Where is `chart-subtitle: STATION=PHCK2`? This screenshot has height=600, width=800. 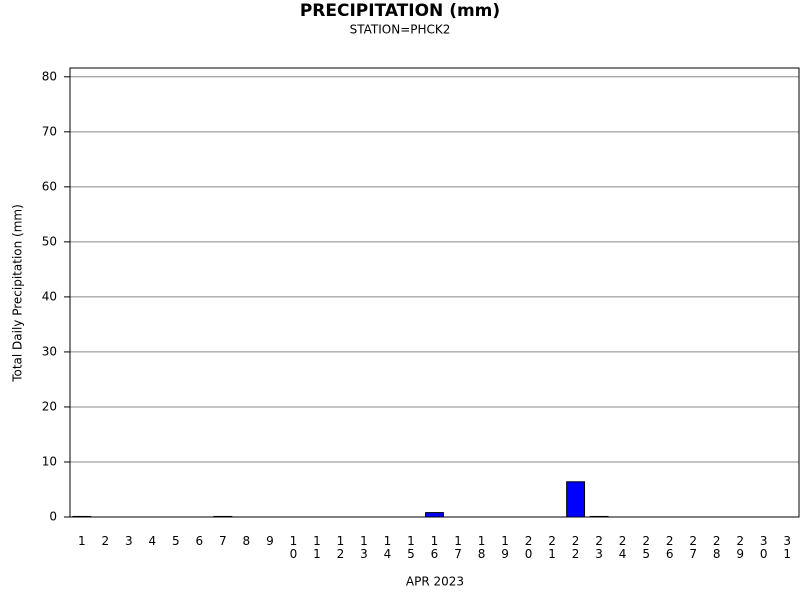 chart-subtitle: STATION=PHCK2 is located at coordinates (400, 30).